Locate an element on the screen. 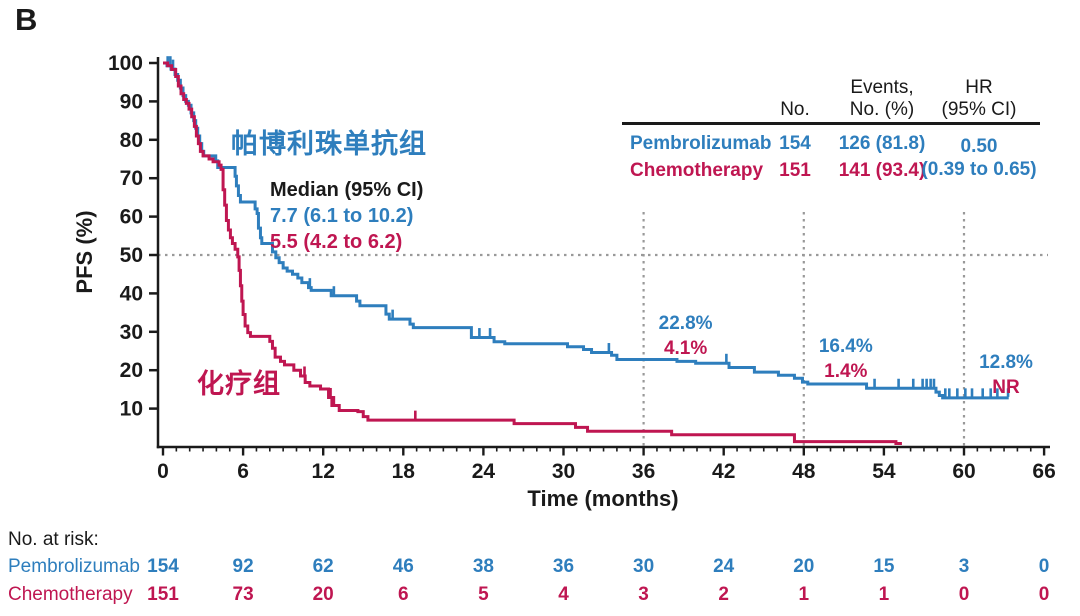 This screenshot has width=1080, height=616. summary-col-hr: HR (95% CI) is located at coordinates (979, 98).